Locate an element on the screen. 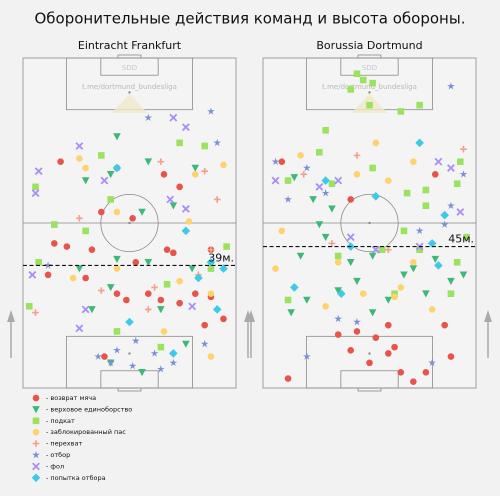  defense-line-label: 39м. is located at coordinates (221, 257).